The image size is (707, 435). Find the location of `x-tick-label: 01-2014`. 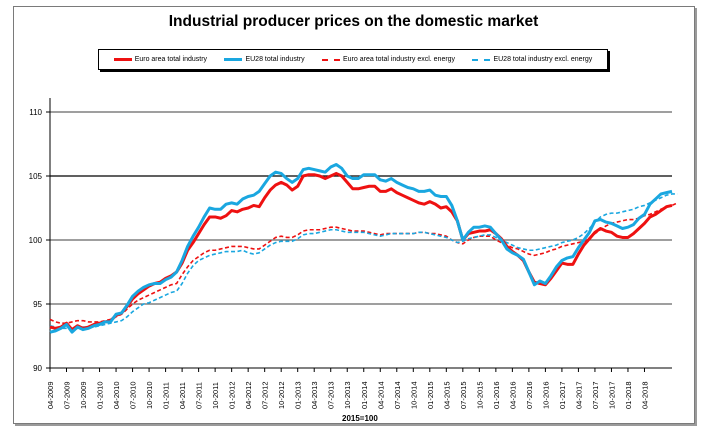

x-tick-label: 01-2014 is located at coordinates (364, 395).